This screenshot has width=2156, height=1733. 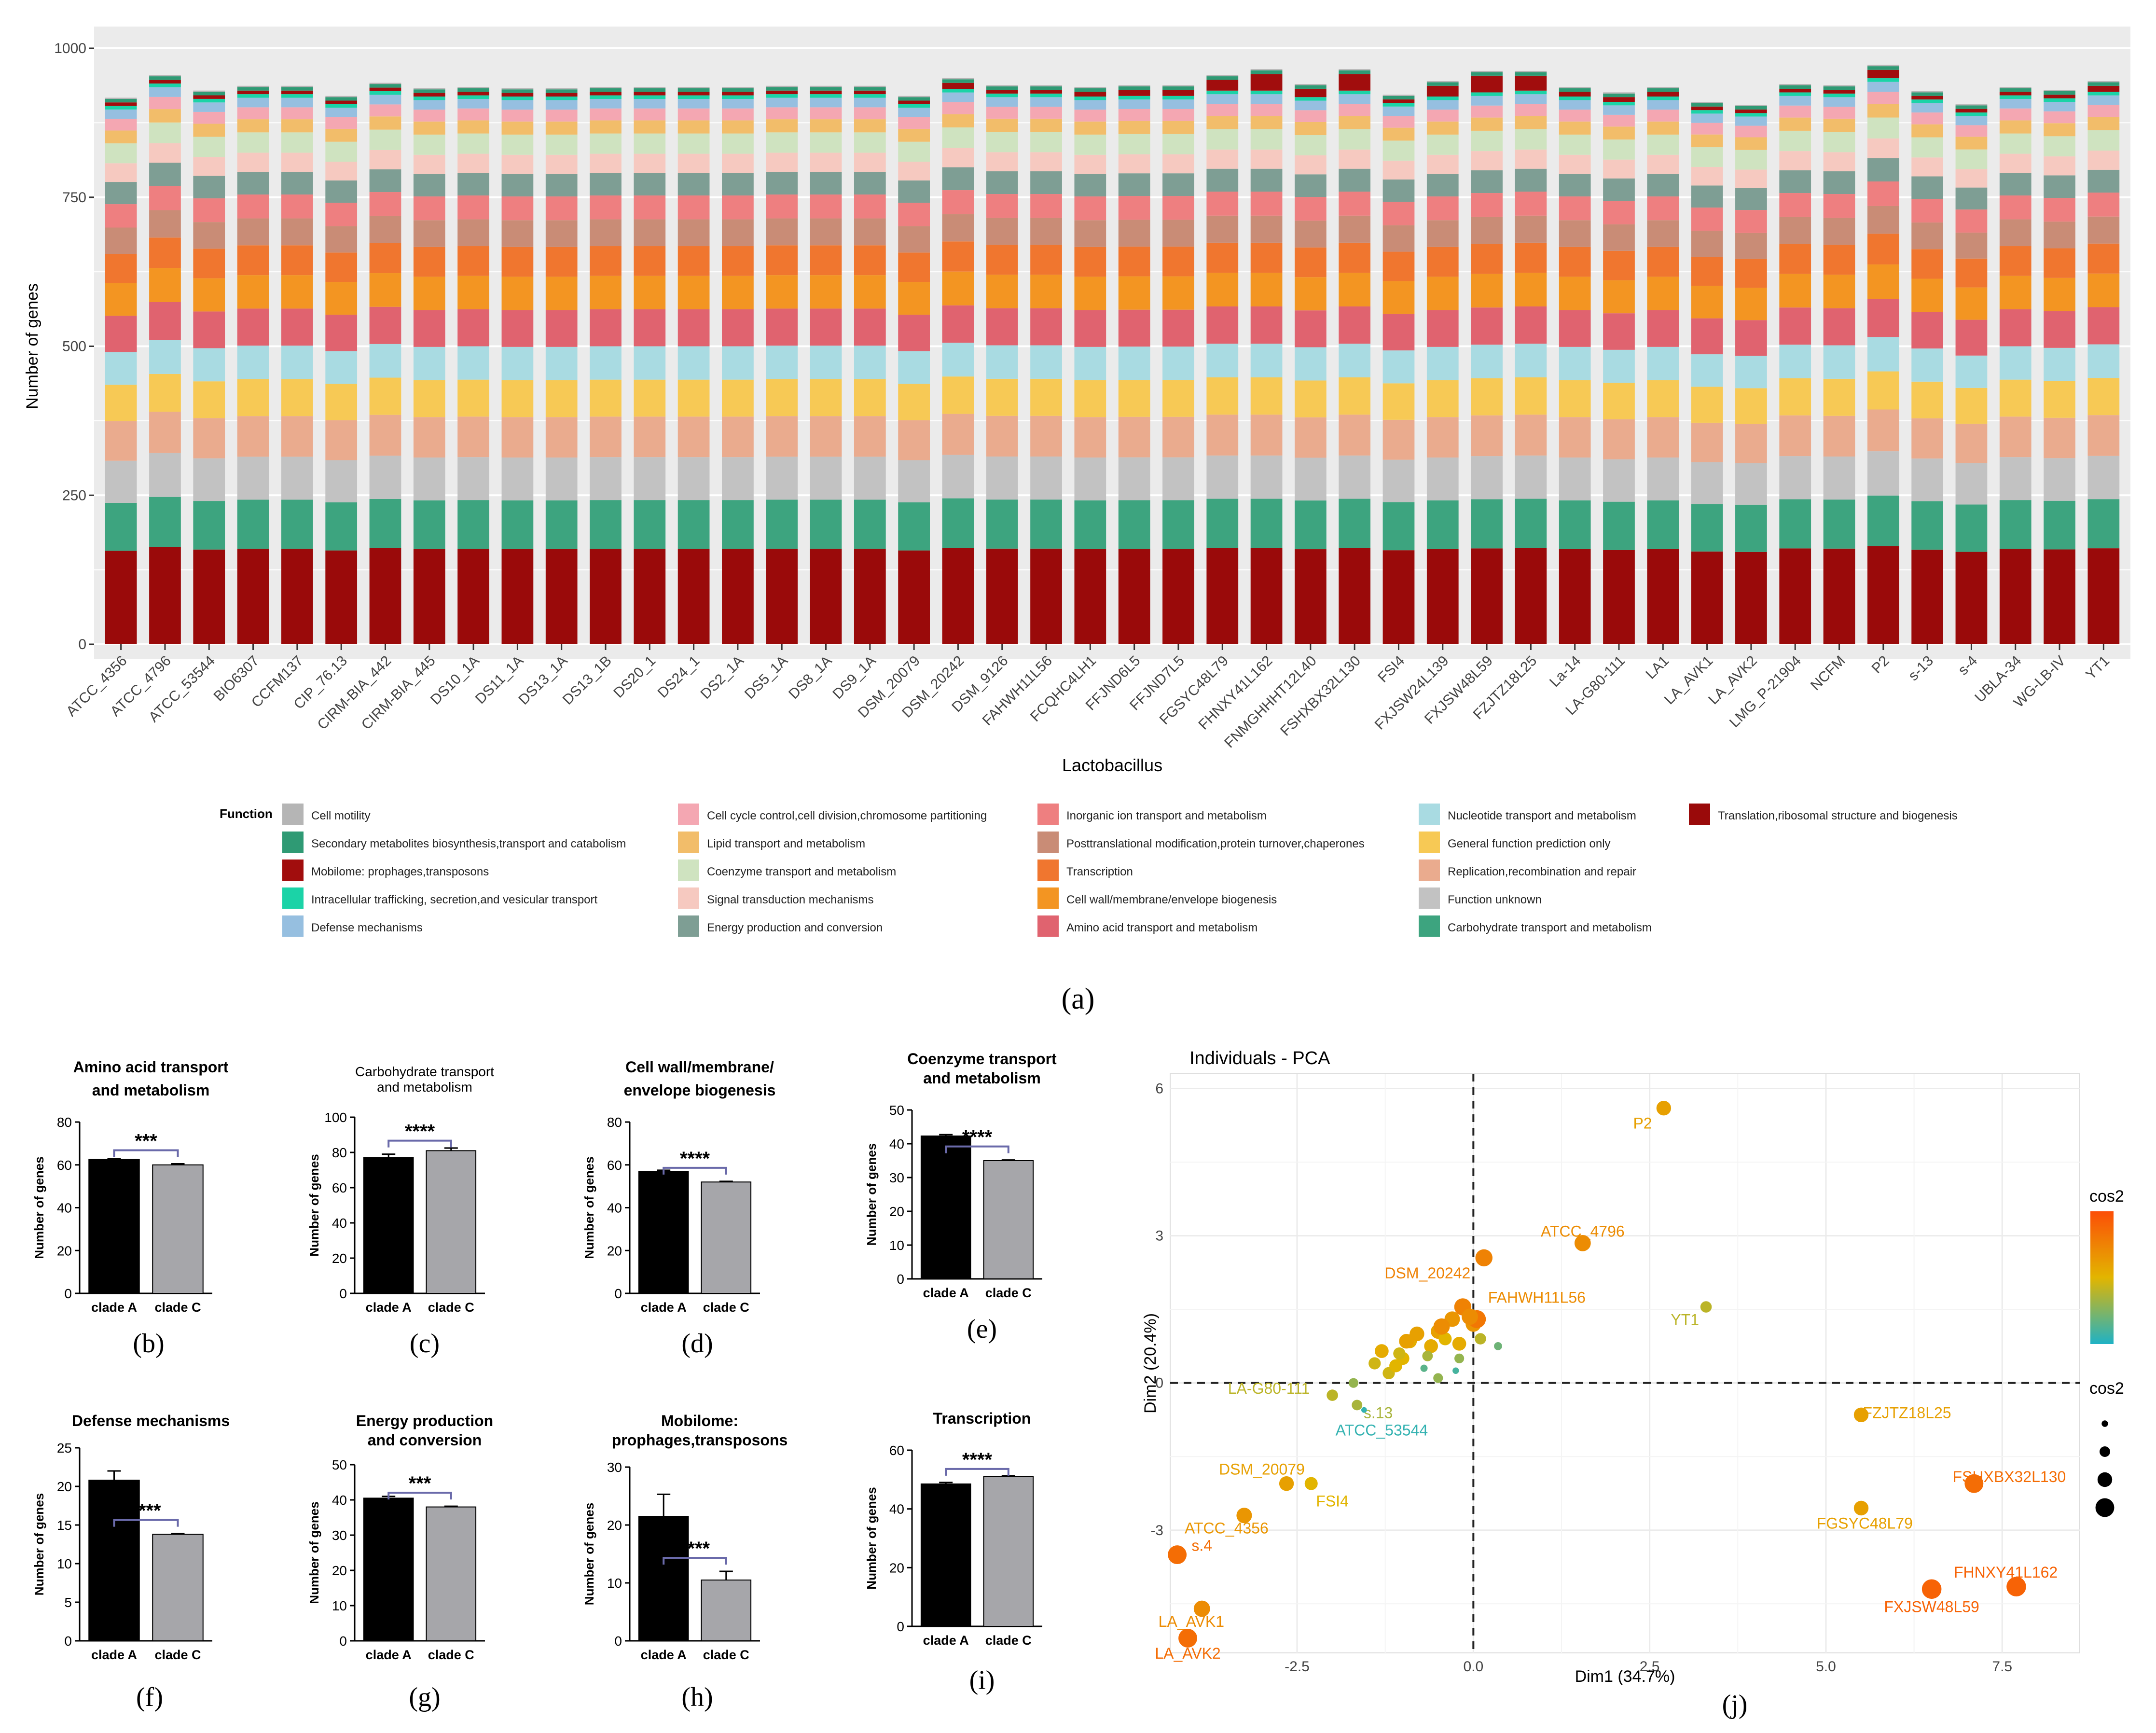 I want to click on scatter-point, so click(x=1353, y=1383).